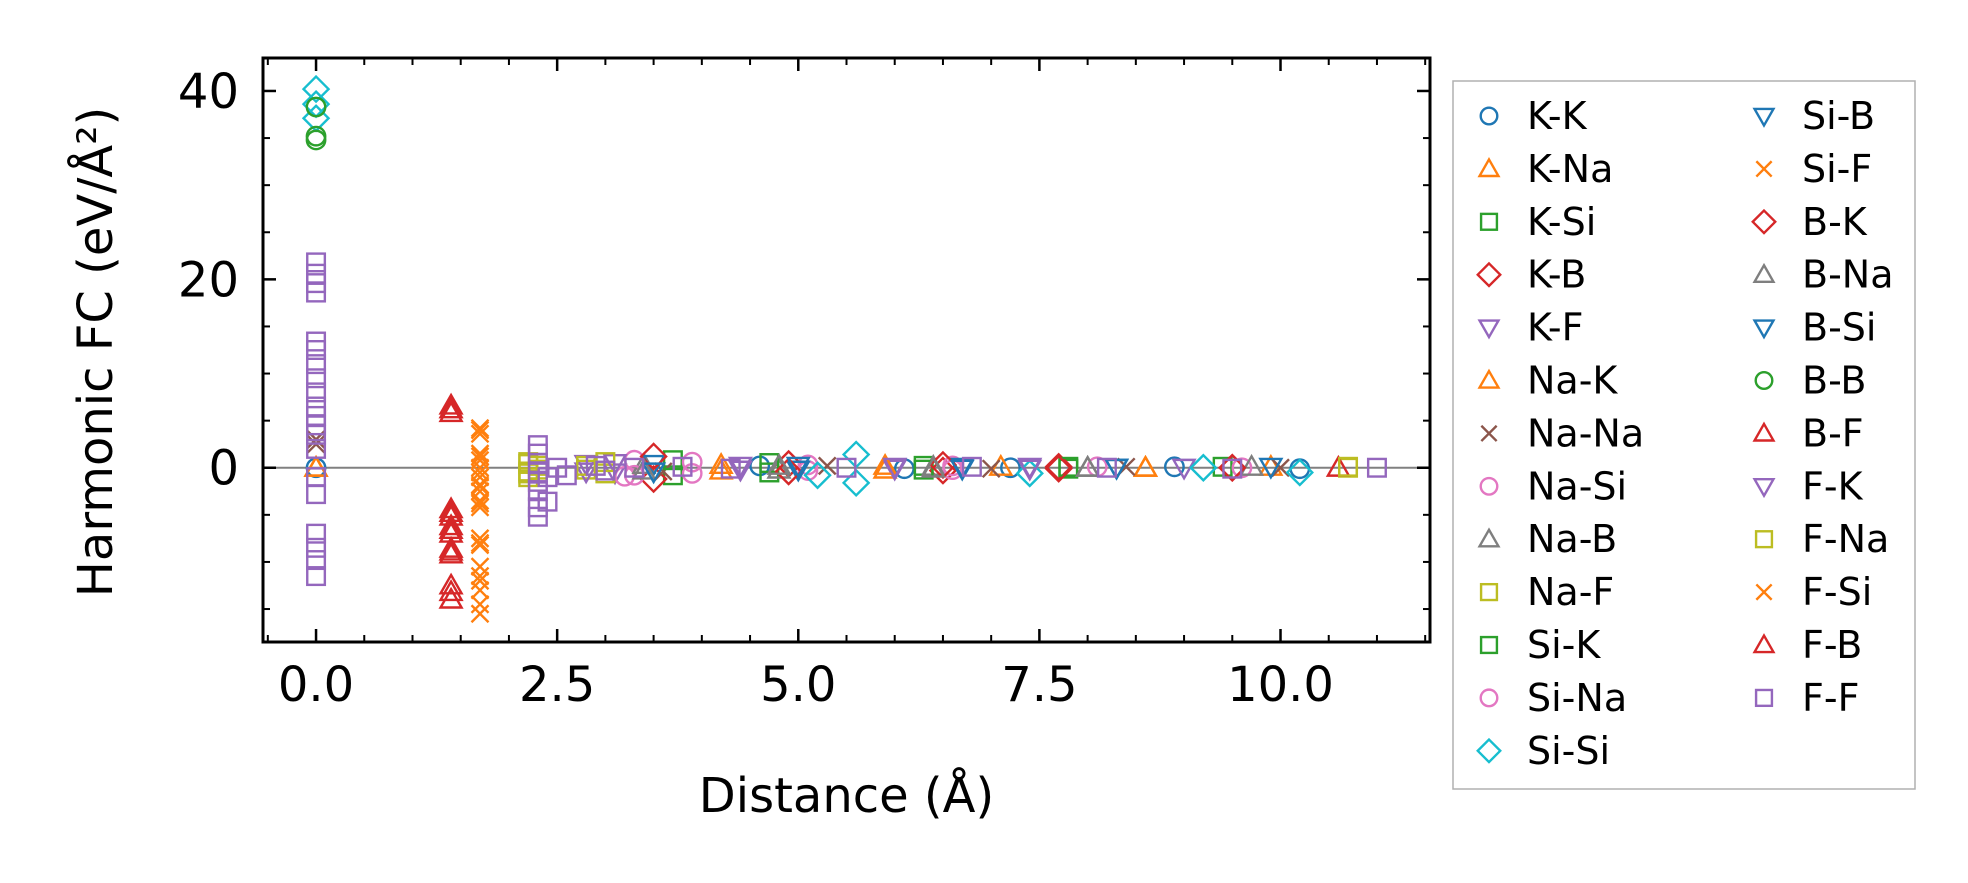 The image size is (1968, 883). I want to click on legend-item: K-F, so click(1530, 328).